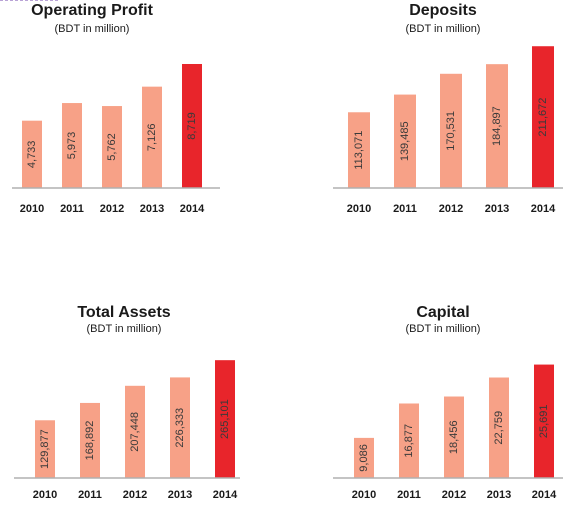 The width and height of the screenshot is (582, 507). I want to click on bar-value-label: 7,126, so click(152, 138).